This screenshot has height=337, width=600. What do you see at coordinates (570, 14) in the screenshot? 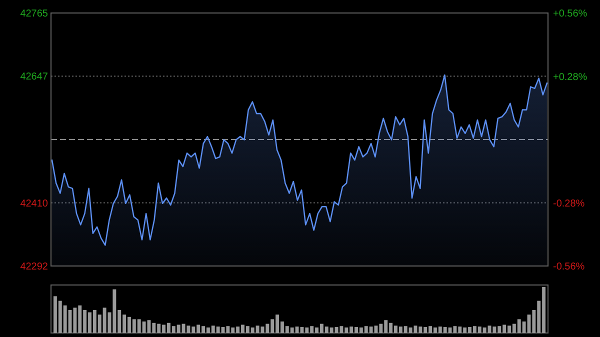
I see `y2-tick-label: +0.56%` at bounding box center [570, 14].